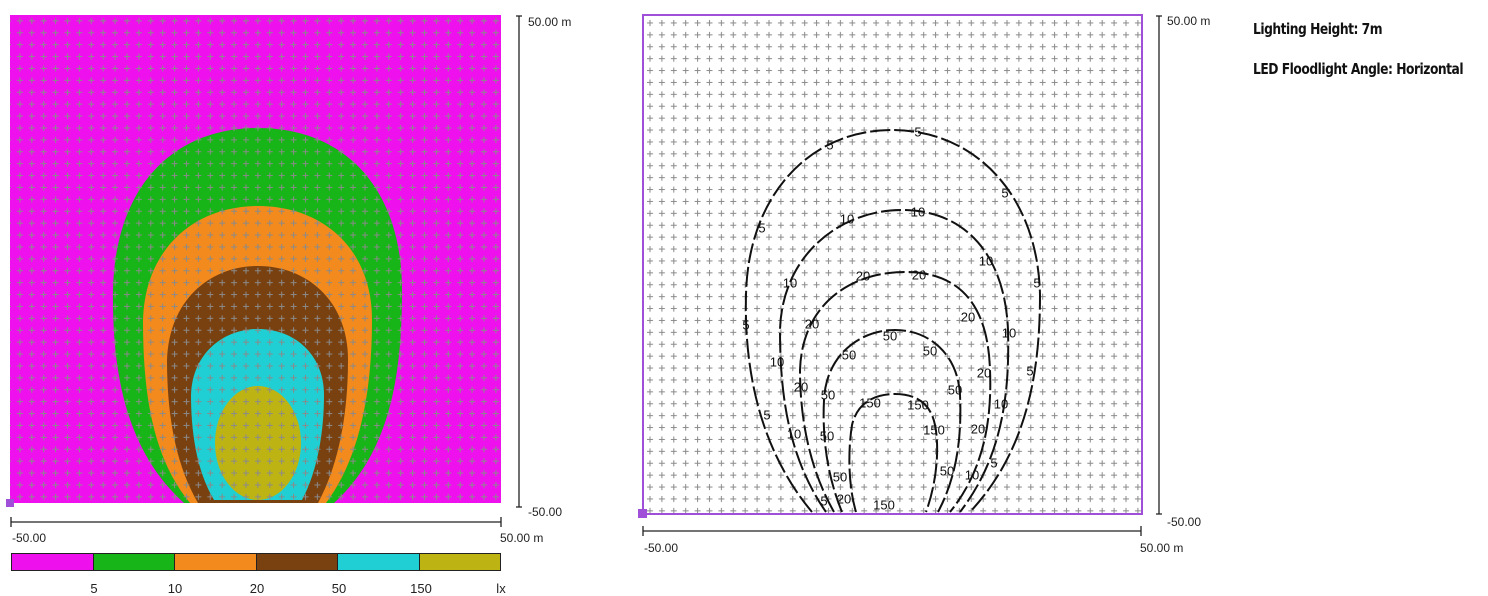 This screenshot has width=1488, height=596. Describe the element at coordinates (175, 588) in the screenshot. I see `legend-label-10: 10` at that location.